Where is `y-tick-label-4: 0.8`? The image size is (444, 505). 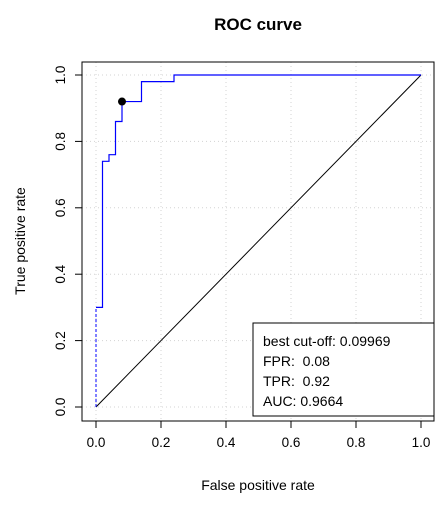
y-tick-label-4: 0.8 is located at coordinates (60, 141).